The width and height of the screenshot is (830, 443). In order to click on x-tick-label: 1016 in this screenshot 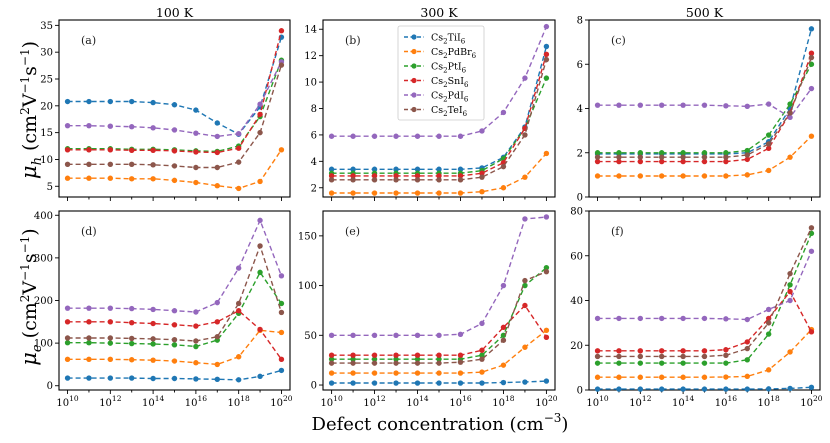, I will do `click(726, 401)`.